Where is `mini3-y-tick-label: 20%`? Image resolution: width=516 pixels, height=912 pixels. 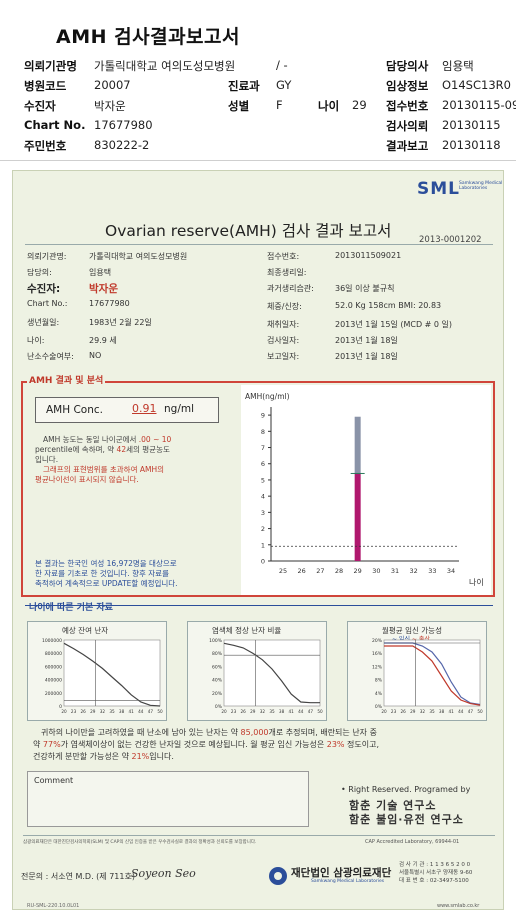 mini3-y-tick-label: 20% is located at coordinates (377, 641).